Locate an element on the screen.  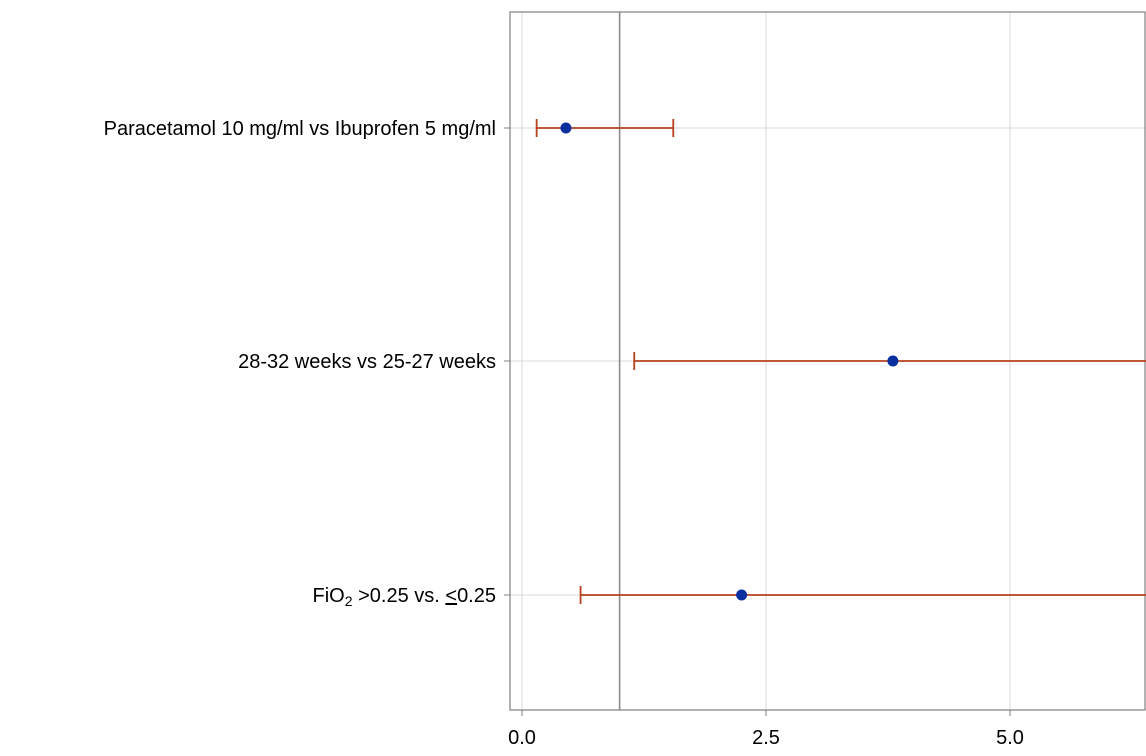
label-part: 0.25 is located at coordinates (476, 596).